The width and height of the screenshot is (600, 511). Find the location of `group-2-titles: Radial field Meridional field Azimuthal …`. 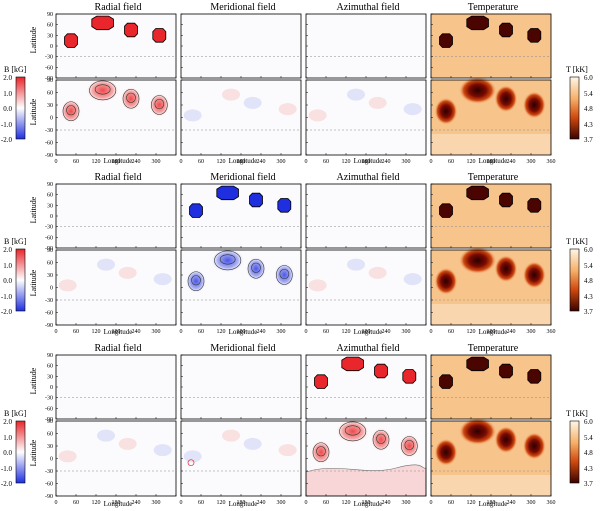

group-2-titles: Radial field Meridional field Azimuthal … is located at coordinates (307, 177).